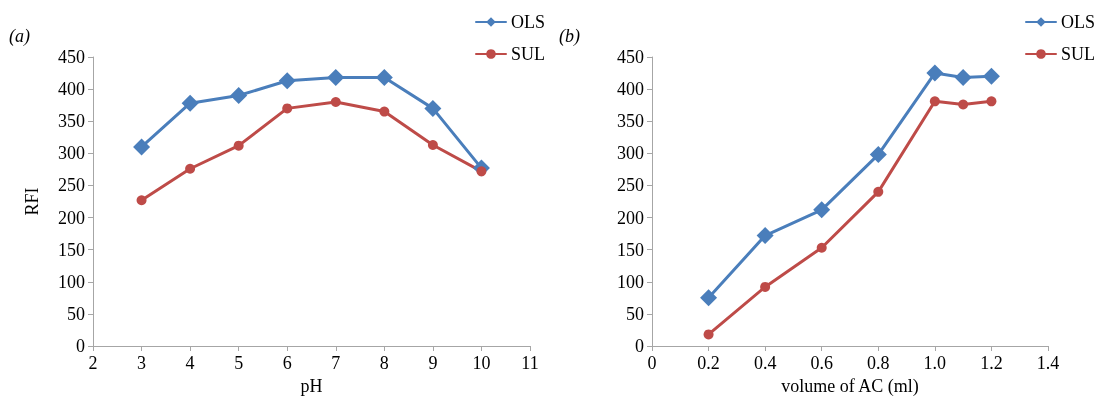  Describe the element at coordinates (32, 201) in the screenshot. I see `y-axis-title: RFI` at that location.